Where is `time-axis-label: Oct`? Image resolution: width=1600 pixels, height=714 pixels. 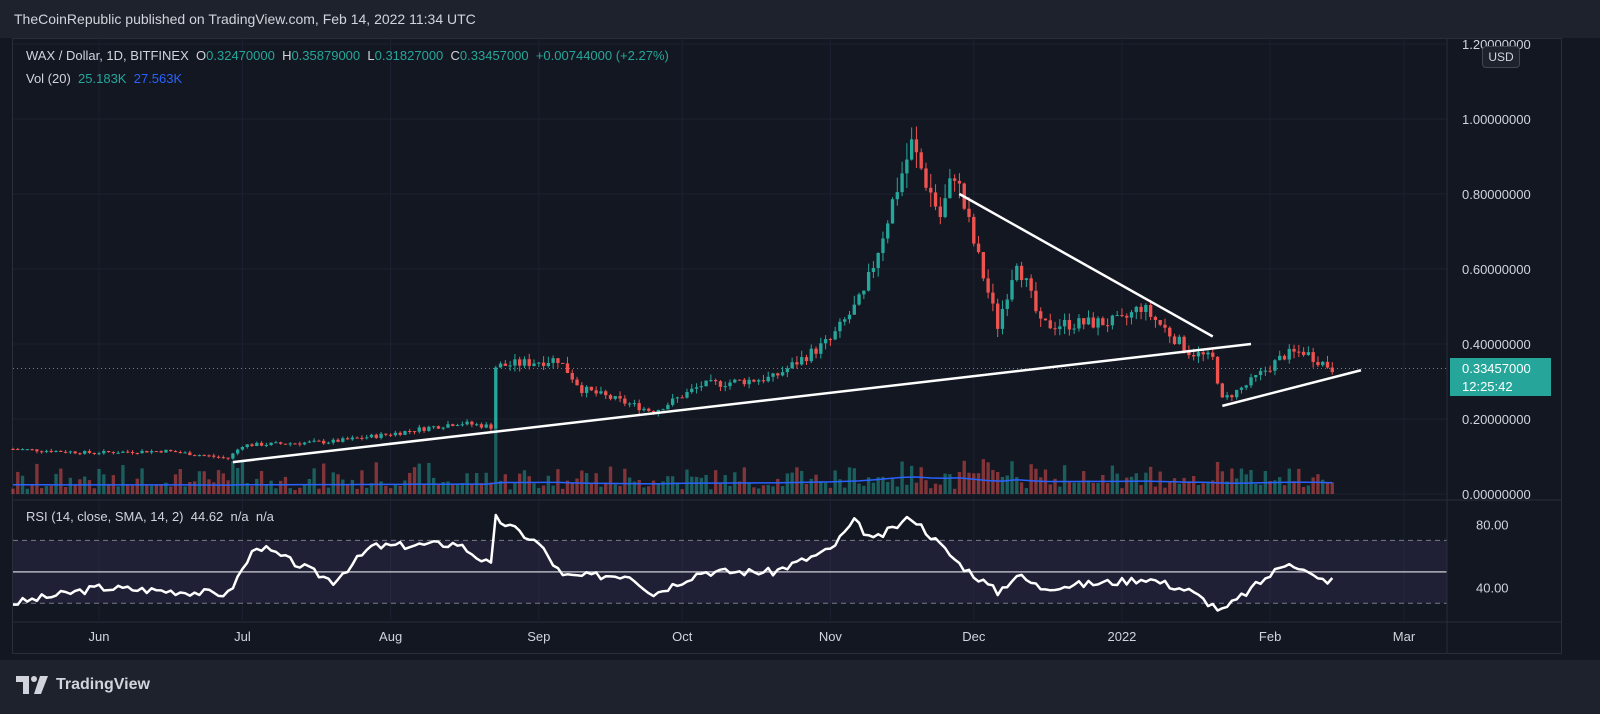 time-axis-label: Oct is located at coordinates (682, 636).